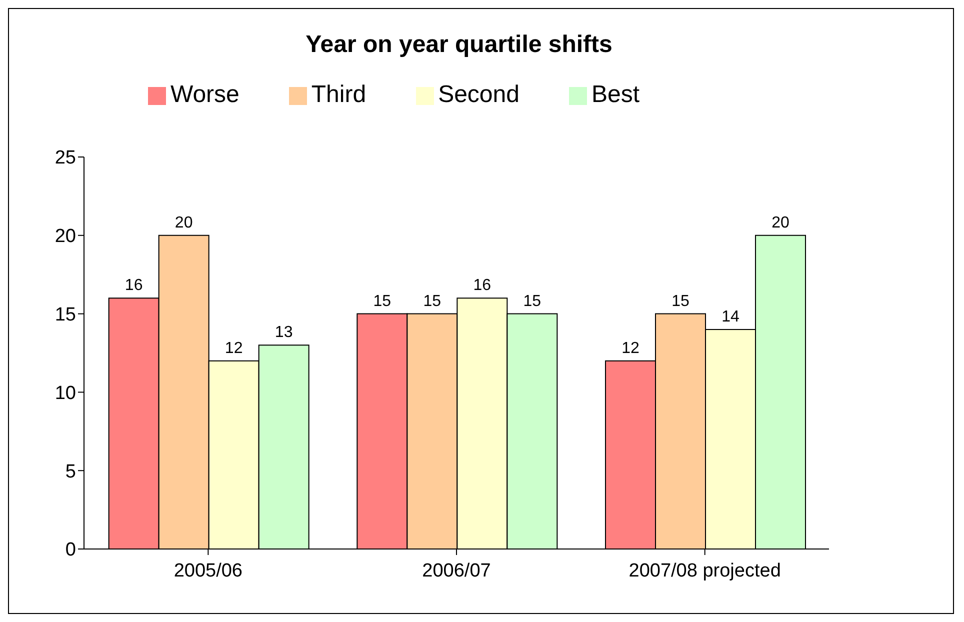 The width and height of the screenshot is (964, 622). What do you see at coordinates (65, 393) in the screenshot?
I see `y-tick-label: 10` at bounding box center [65, 393].